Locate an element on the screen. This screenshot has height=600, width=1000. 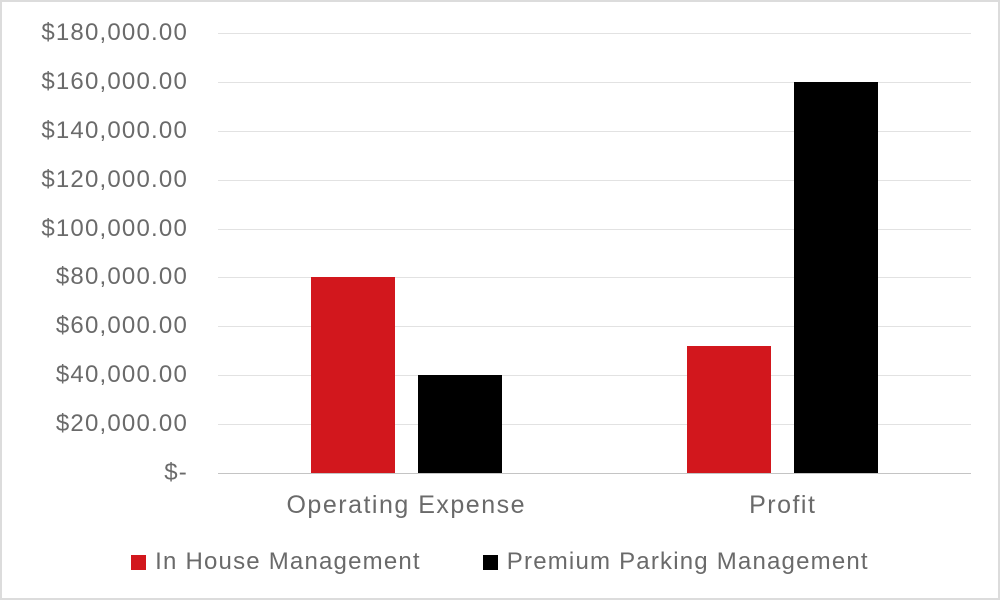
legend-item: Premium Parking Management is located at coordinates (675, 562).